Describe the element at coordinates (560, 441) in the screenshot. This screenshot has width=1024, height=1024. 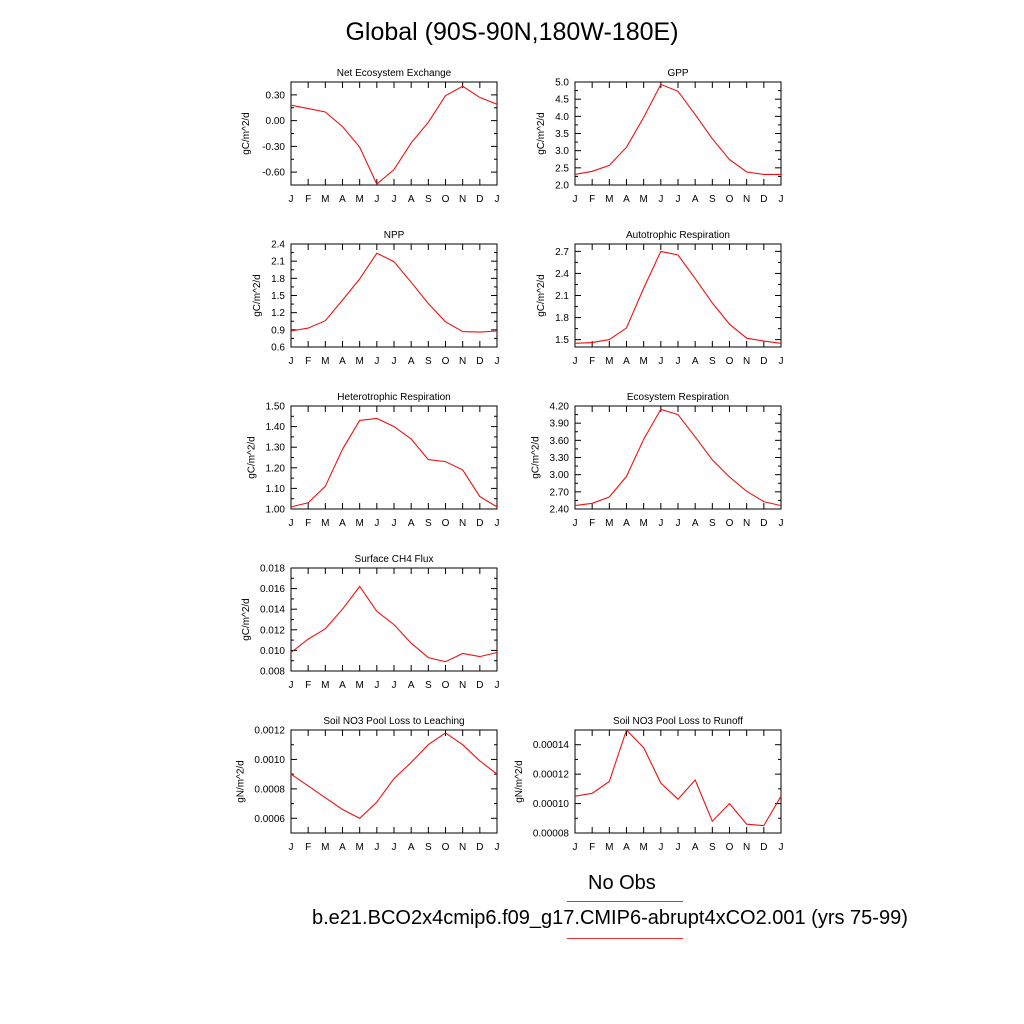
I see `y-tick-label: 3.60` at that location.